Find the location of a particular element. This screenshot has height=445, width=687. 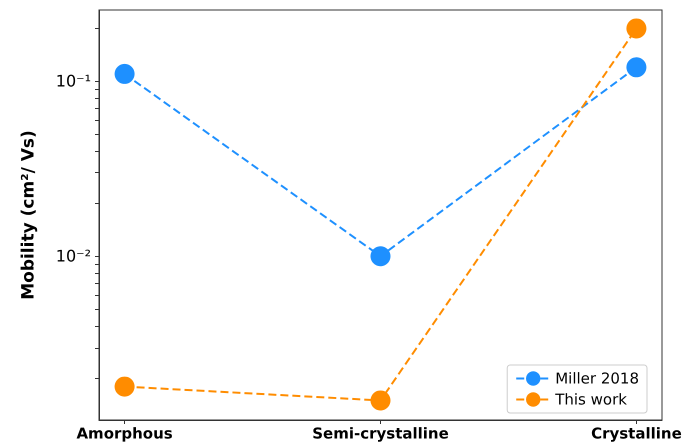

x-tick-label: Amorphous is located at coordinates (124, 433).